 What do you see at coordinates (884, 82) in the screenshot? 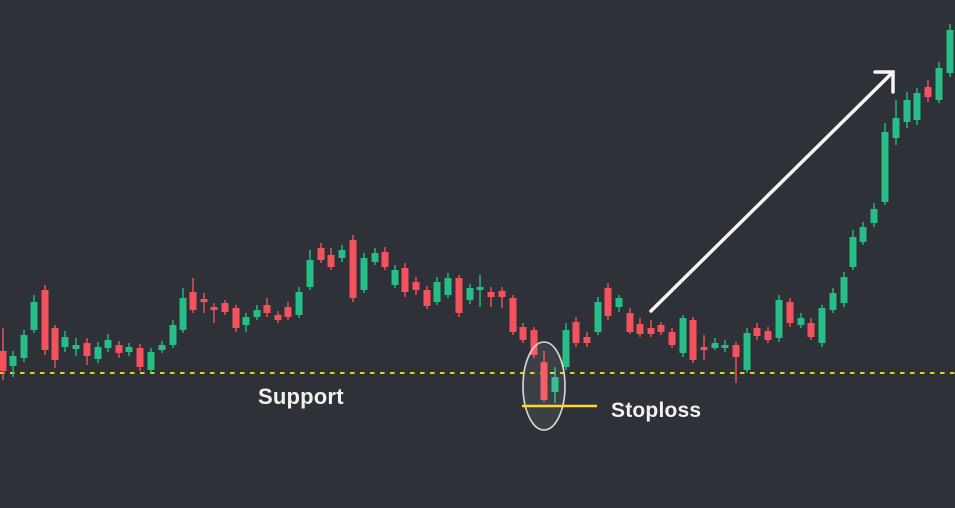
I see `arrow-head` at bounding box center [884, 82].